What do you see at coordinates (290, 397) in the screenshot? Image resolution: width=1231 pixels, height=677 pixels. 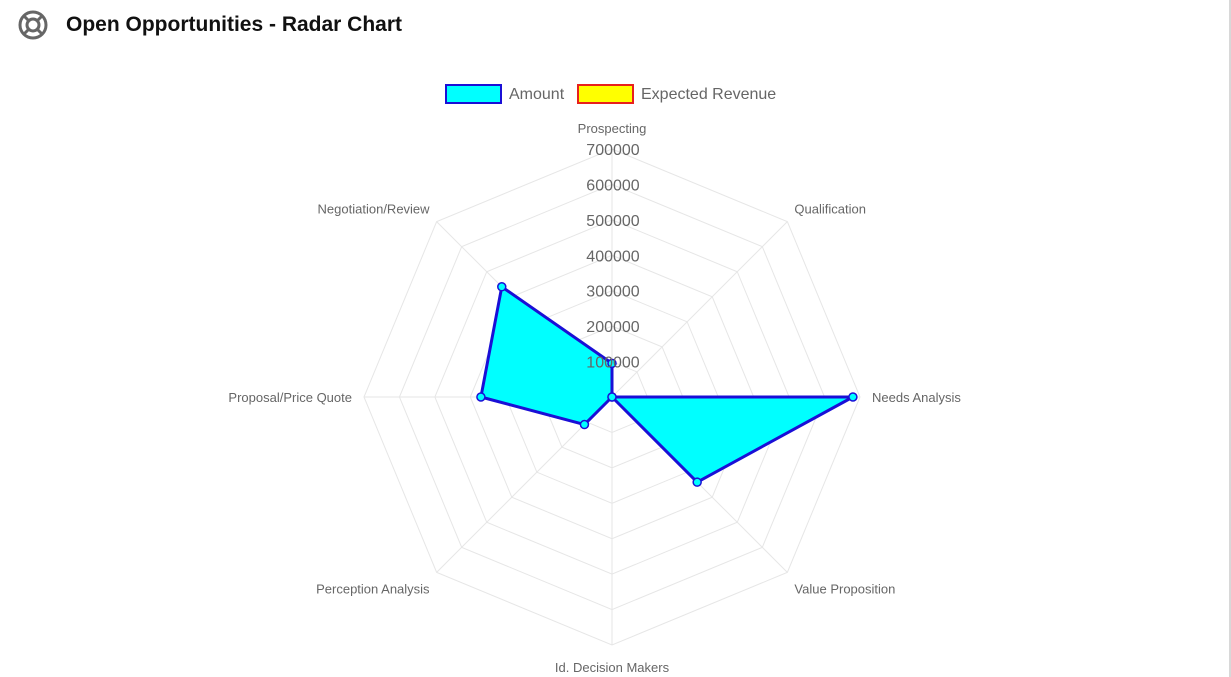 I see `axis-label: Proposal/Price Quote` at bounding box center [290, 397].